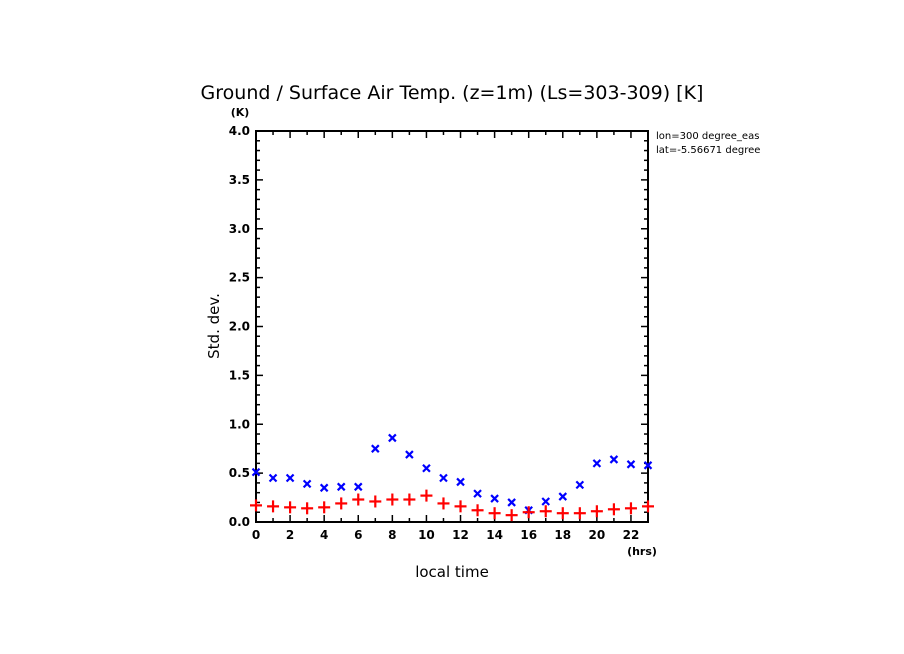  I want to click on x-tick-label: 2, so click(290, 535).